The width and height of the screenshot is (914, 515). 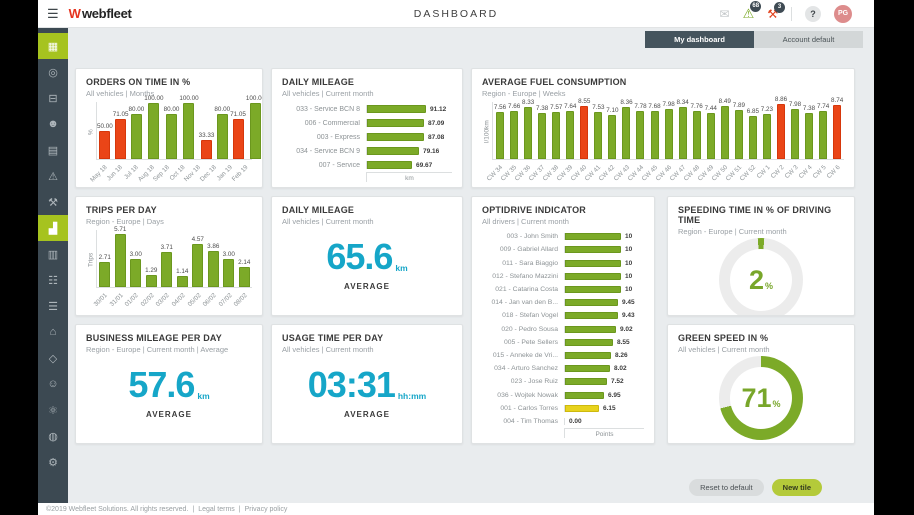 I want to click on bar-slot: 100.00, so click(x=254, y=127).